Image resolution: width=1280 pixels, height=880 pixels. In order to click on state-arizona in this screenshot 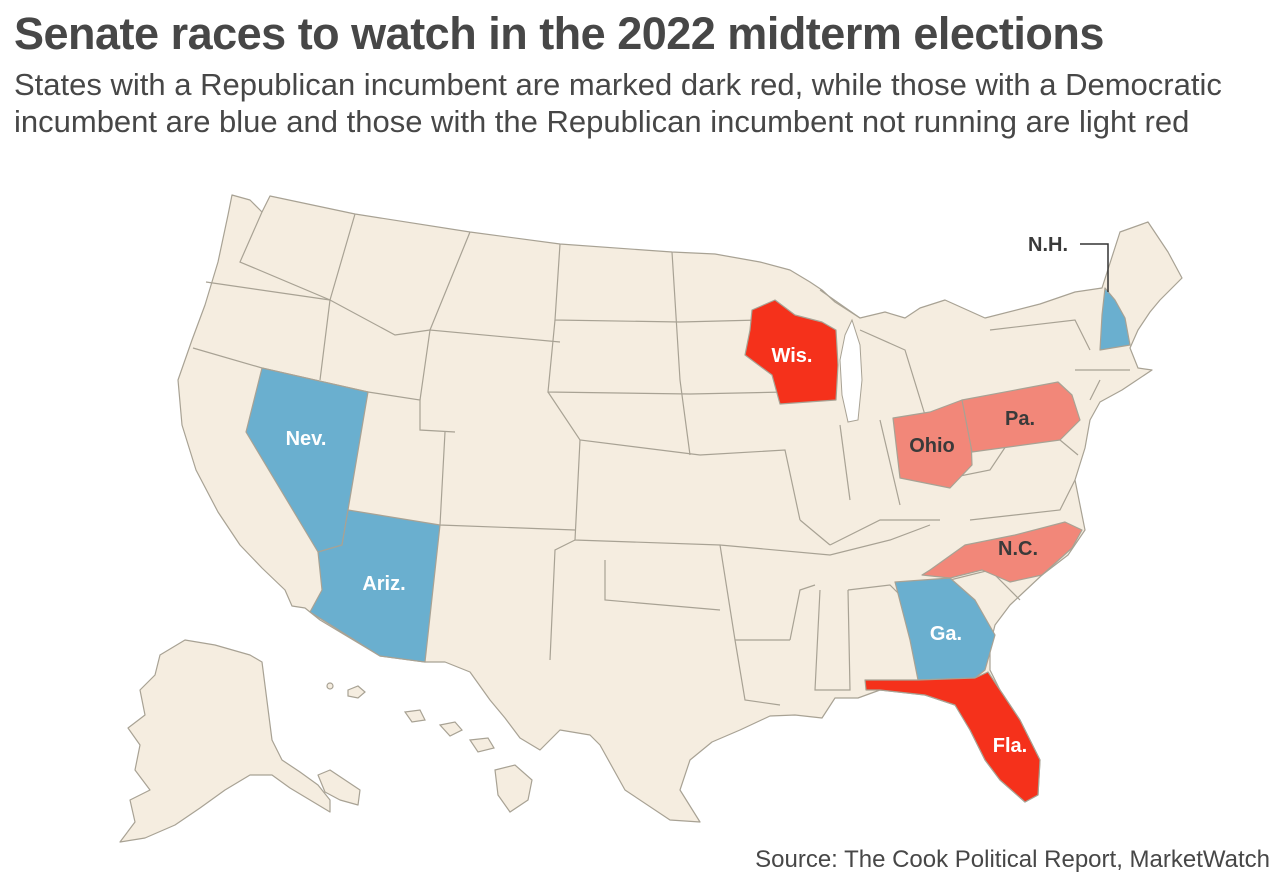, I will do `click(375, 586)`.